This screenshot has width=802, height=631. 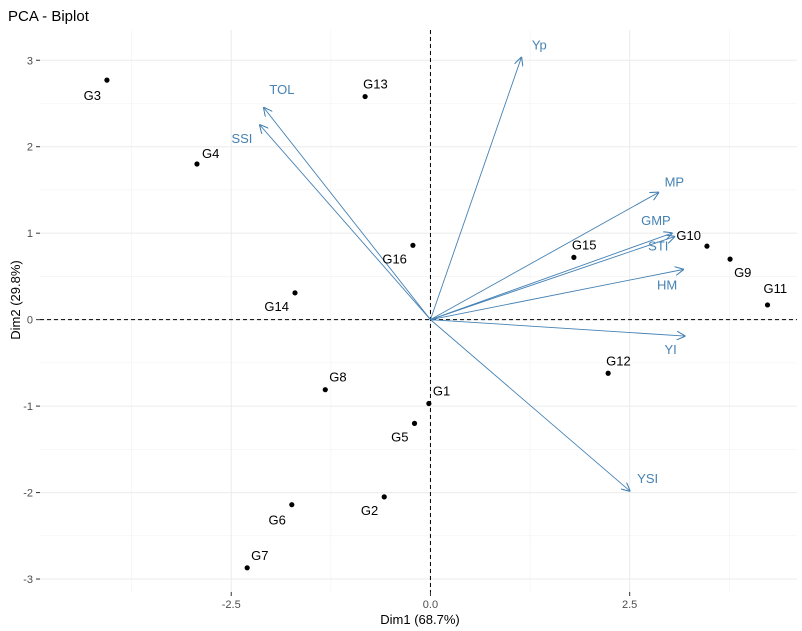 I want to click on point-g14, so click(x=295, y=293).